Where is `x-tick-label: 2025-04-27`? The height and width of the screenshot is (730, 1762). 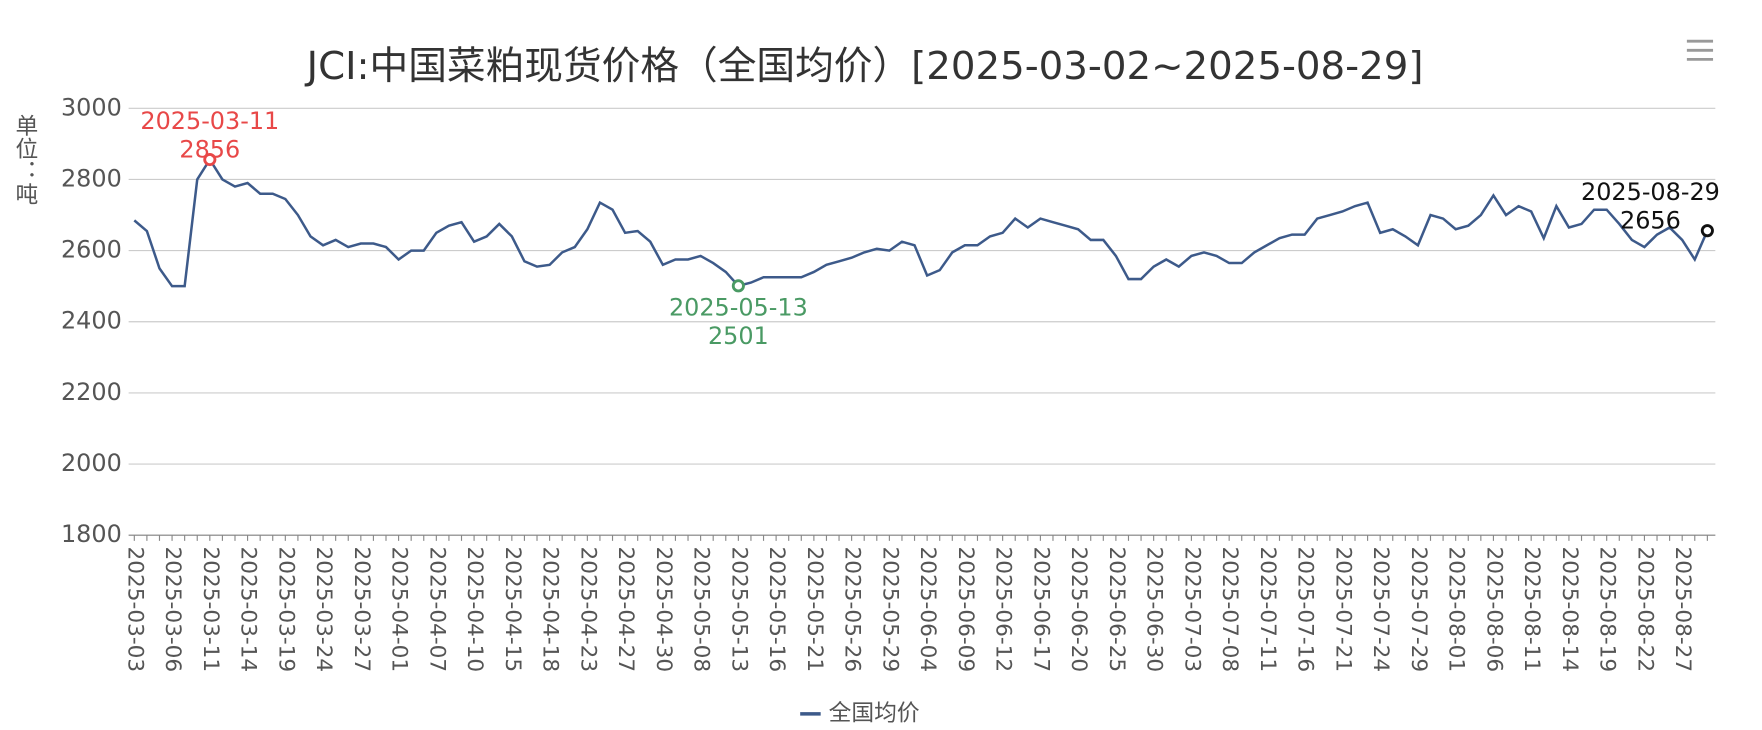
x-tick-label: 2025-04-27 is located at coordinates (625, 610).